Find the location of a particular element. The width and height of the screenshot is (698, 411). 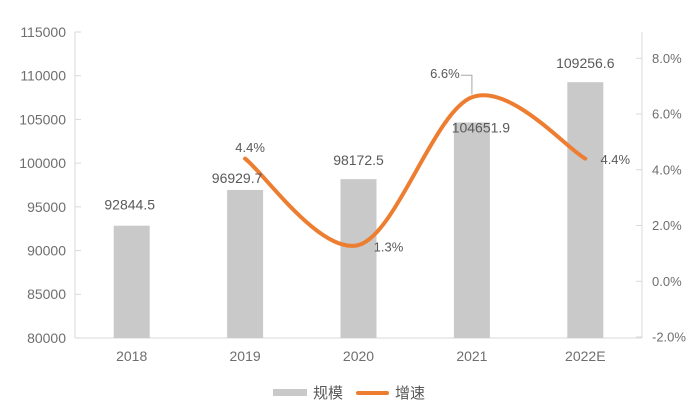

bar-value-label-2018: 92844.5 is located at coordinates (129, 205).